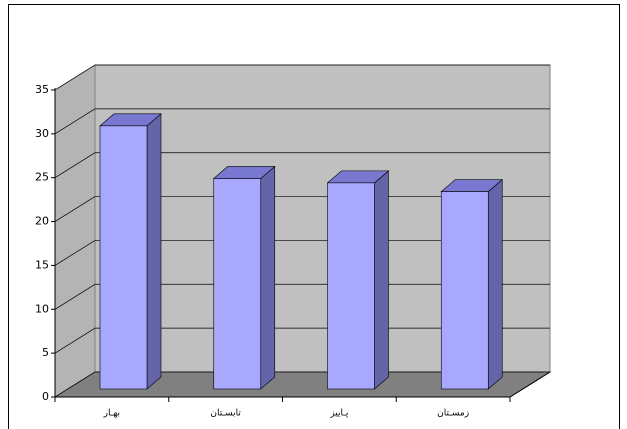 This screenshot has width=627, height=429. Describe the element at coordinates (225, 414) in the screenshot. I see `x-tick-label: تابسـتان` at that location.